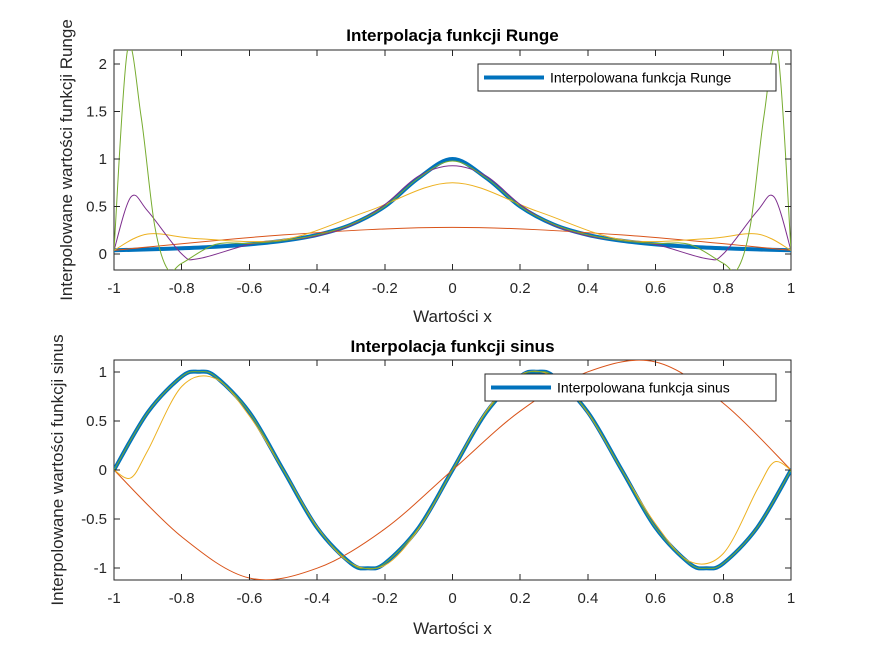 This screenshot has width=875, height=656. I want to click on x-tick-label-runge: 0.8, so click(723, 288).